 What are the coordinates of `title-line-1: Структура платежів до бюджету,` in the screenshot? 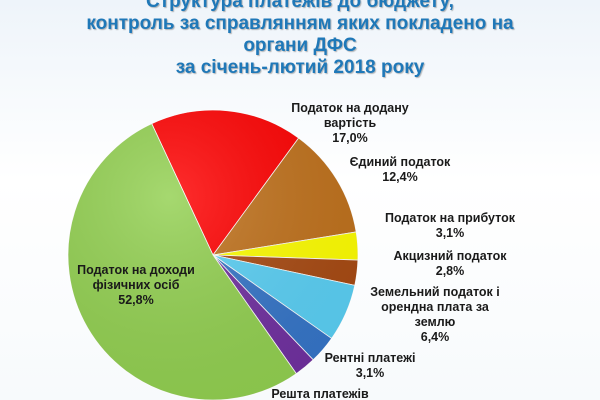 It's located at (300, 6).